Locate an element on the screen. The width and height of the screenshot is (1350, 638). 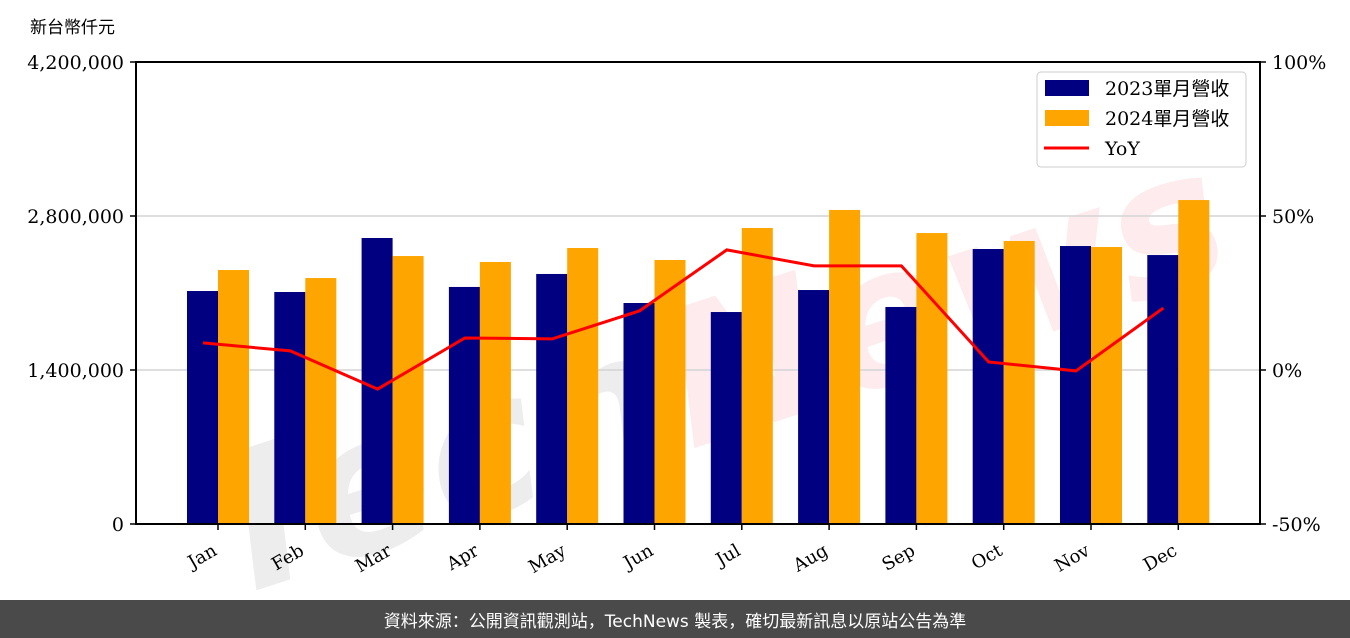
svg-text: 100% is located at coordinates (1299, 63).